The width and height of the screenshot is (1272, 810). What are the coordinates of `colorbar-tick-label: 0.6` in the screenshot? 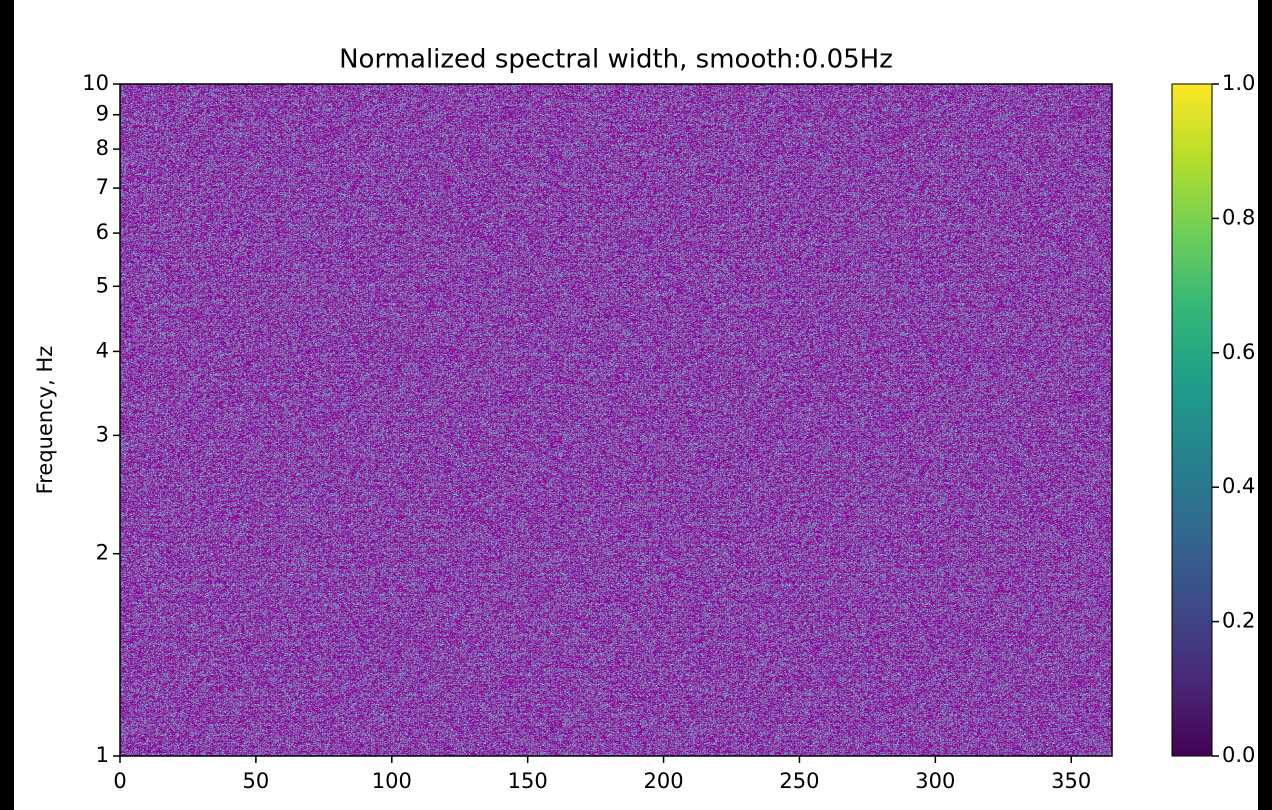 It's located at (1238, 352).